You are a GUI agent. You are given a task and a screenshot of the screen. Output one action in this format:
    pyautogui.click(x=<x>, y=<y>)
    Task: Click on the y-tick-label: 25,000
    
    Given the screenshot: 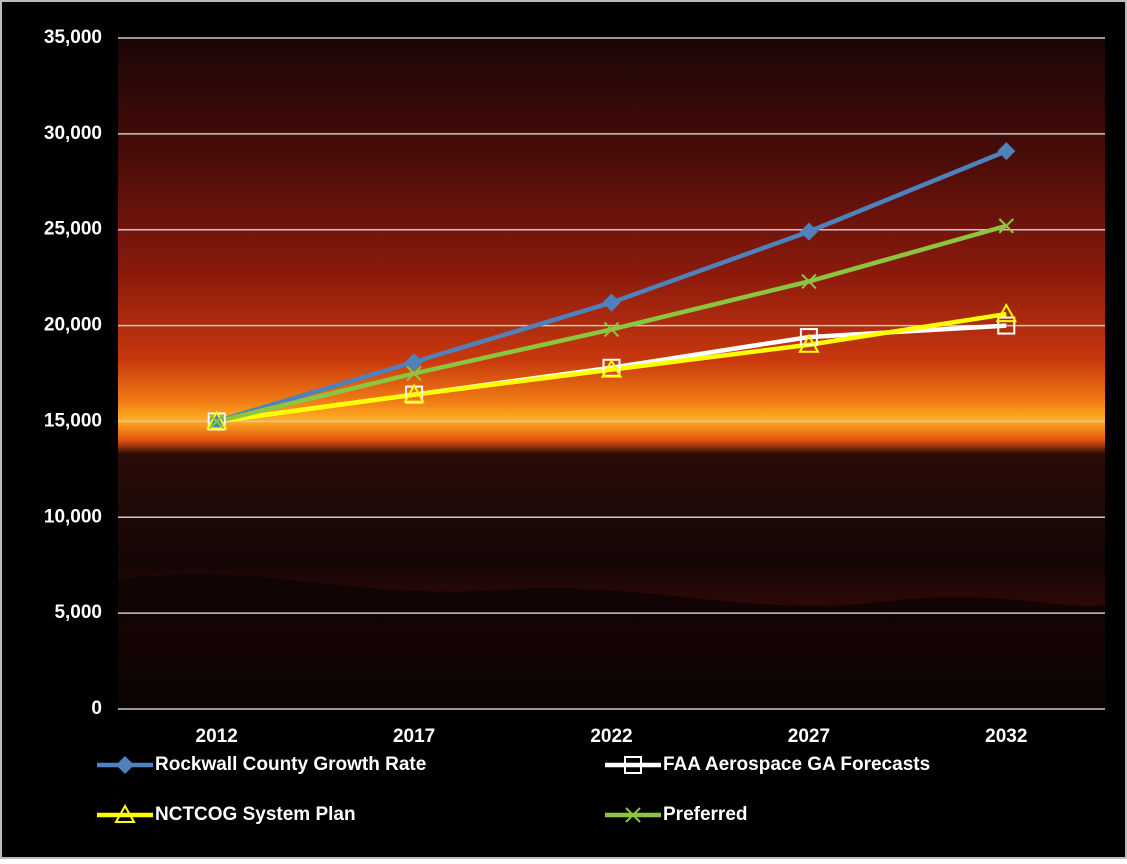 What is the action you would take?
    pyautogui.click(x=73, y=229)
    